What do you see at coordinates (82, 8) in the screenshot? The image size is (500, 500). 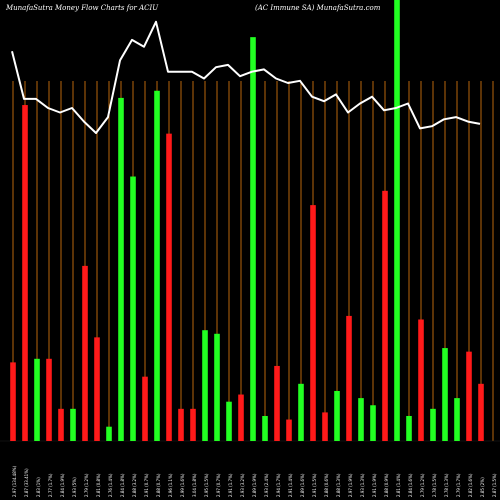 I see `chart-title: MunafaSutra Money Flow Charts for ACIU` at bounding box center [82, 8].